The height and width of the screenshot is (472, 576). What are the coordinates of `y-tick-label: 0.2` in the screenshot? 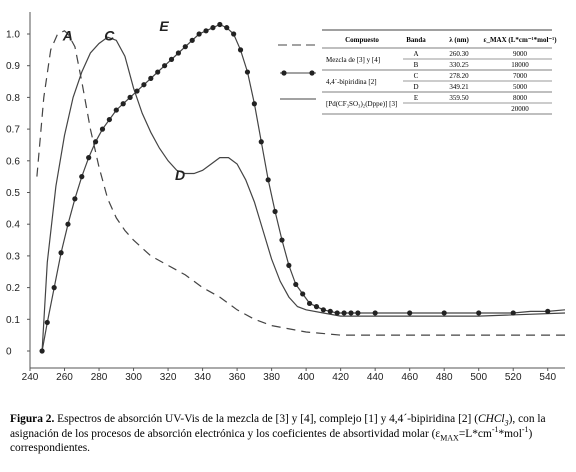 It's located at (13, 288).